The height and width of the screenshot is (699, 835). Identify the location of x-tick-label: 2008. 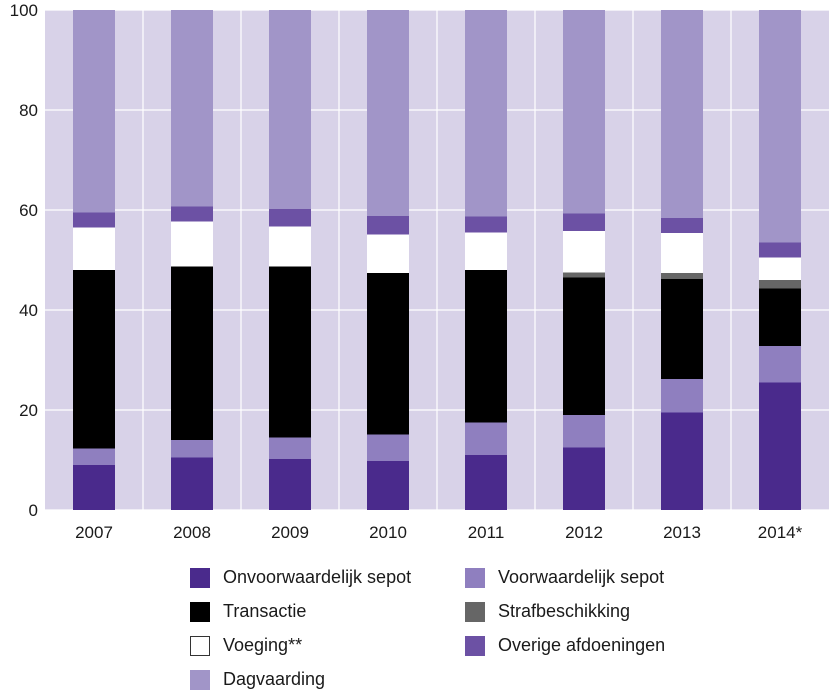
(192, 532).